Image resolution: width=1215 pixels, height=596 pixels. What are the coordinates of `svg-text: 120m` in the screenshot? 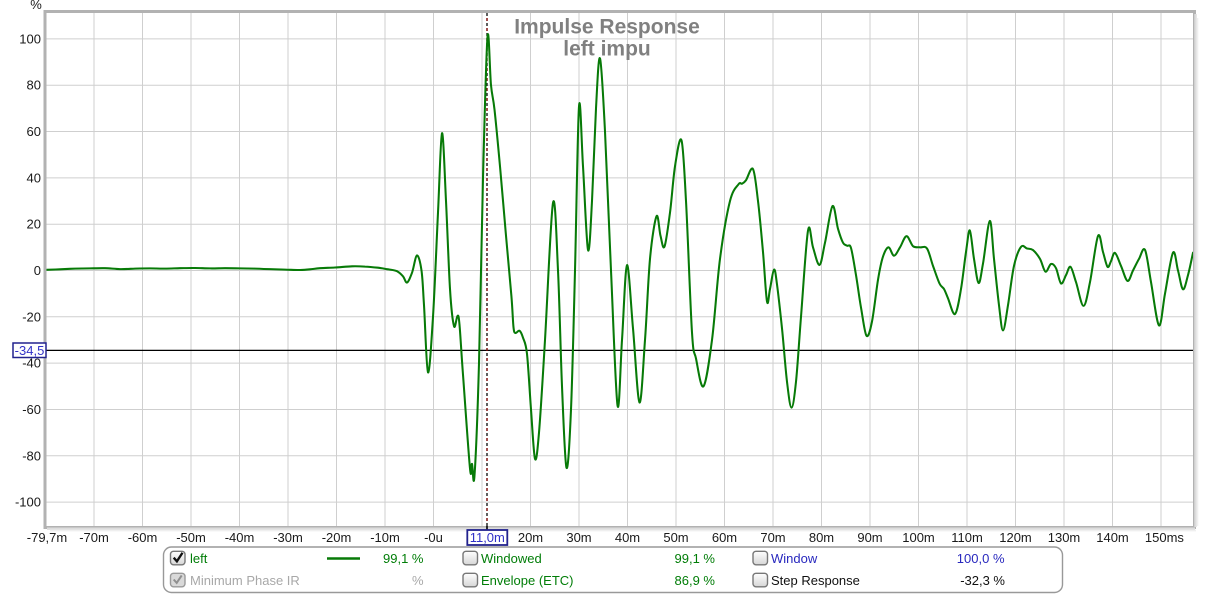 It's located at (1015, 537).